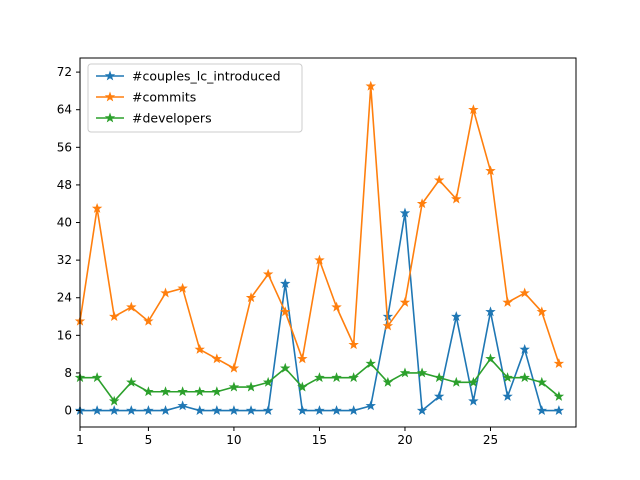 This screenshot has width=640, height=480. What do you see at coordinates (319, 440) in the screenshot?
I see `x-tick-label: 15` at bounding box center [319, 440].